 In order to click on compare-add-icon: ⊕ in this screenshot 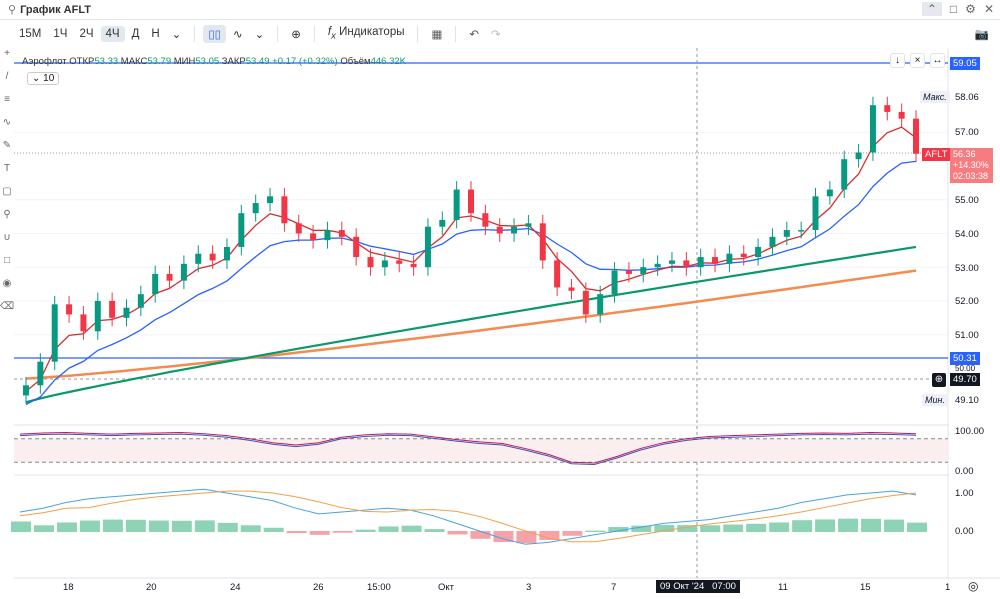, I will do `click(296, 35)`.